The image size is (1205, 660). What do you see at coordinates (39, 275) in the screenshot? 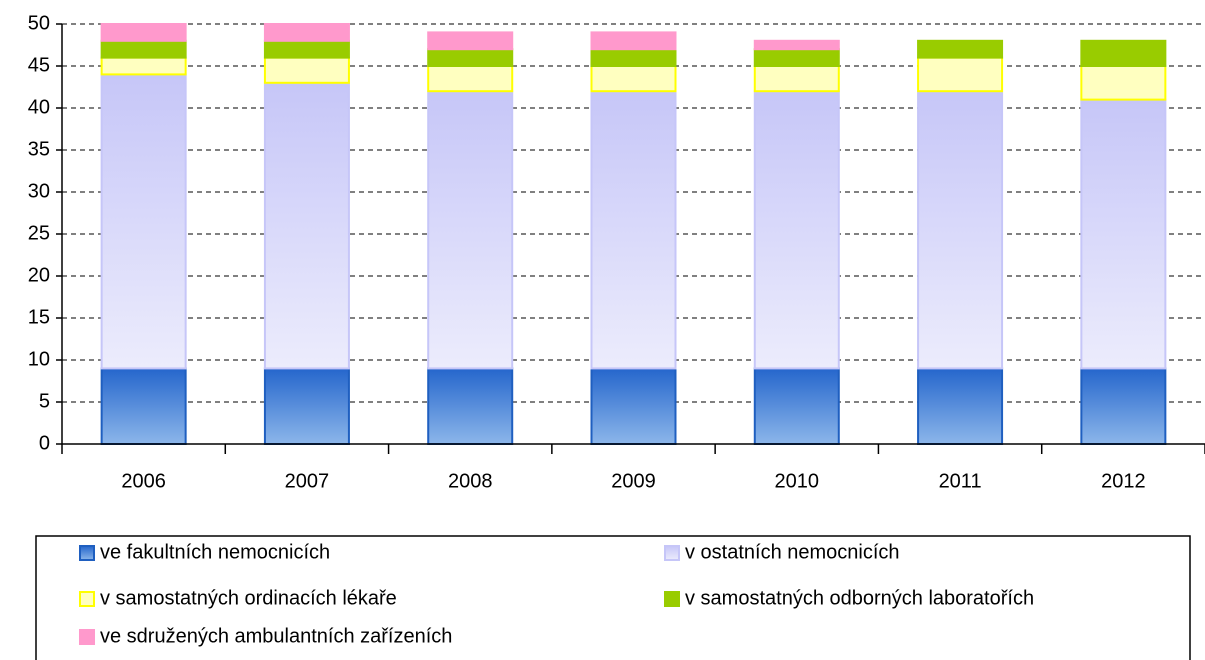
I see `y-tick-label: 20` at bounding box center [39, 275].